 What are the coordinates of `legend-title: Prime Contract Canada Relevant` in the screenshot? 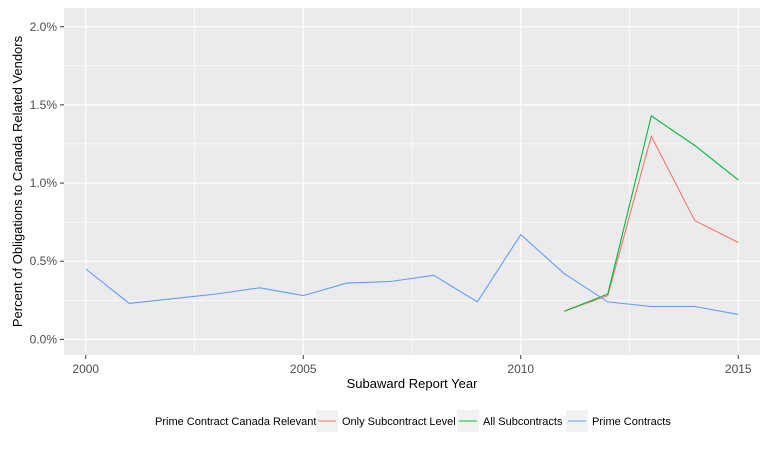 It's located at (235, 422).